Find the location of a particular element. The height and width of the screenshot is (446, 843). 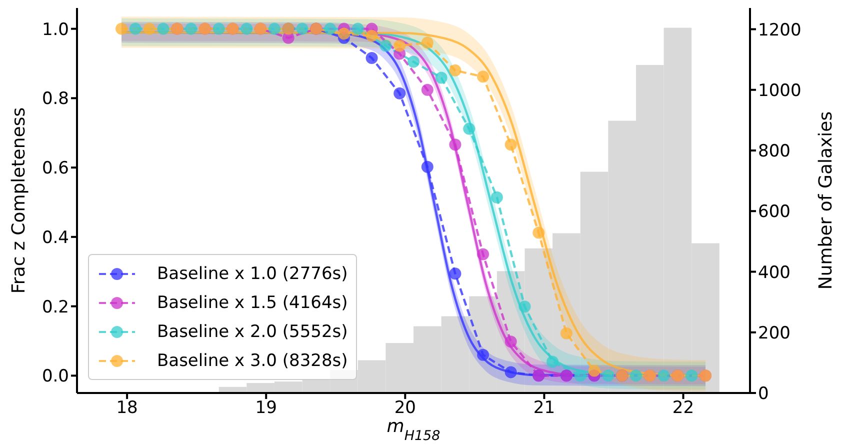

legend-label: Baseline x 1.0 (2776s) is located at coordinates (252, 274).